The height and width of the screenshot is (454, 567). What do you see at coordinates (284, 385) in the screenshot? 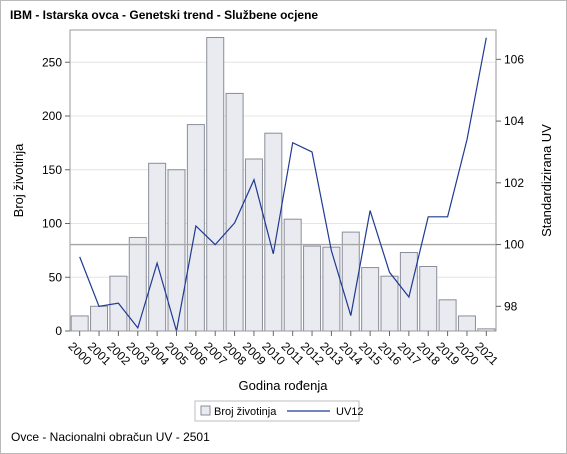
I see `x-axis-title: Godina rođenja` at bounding box center [284, 385].